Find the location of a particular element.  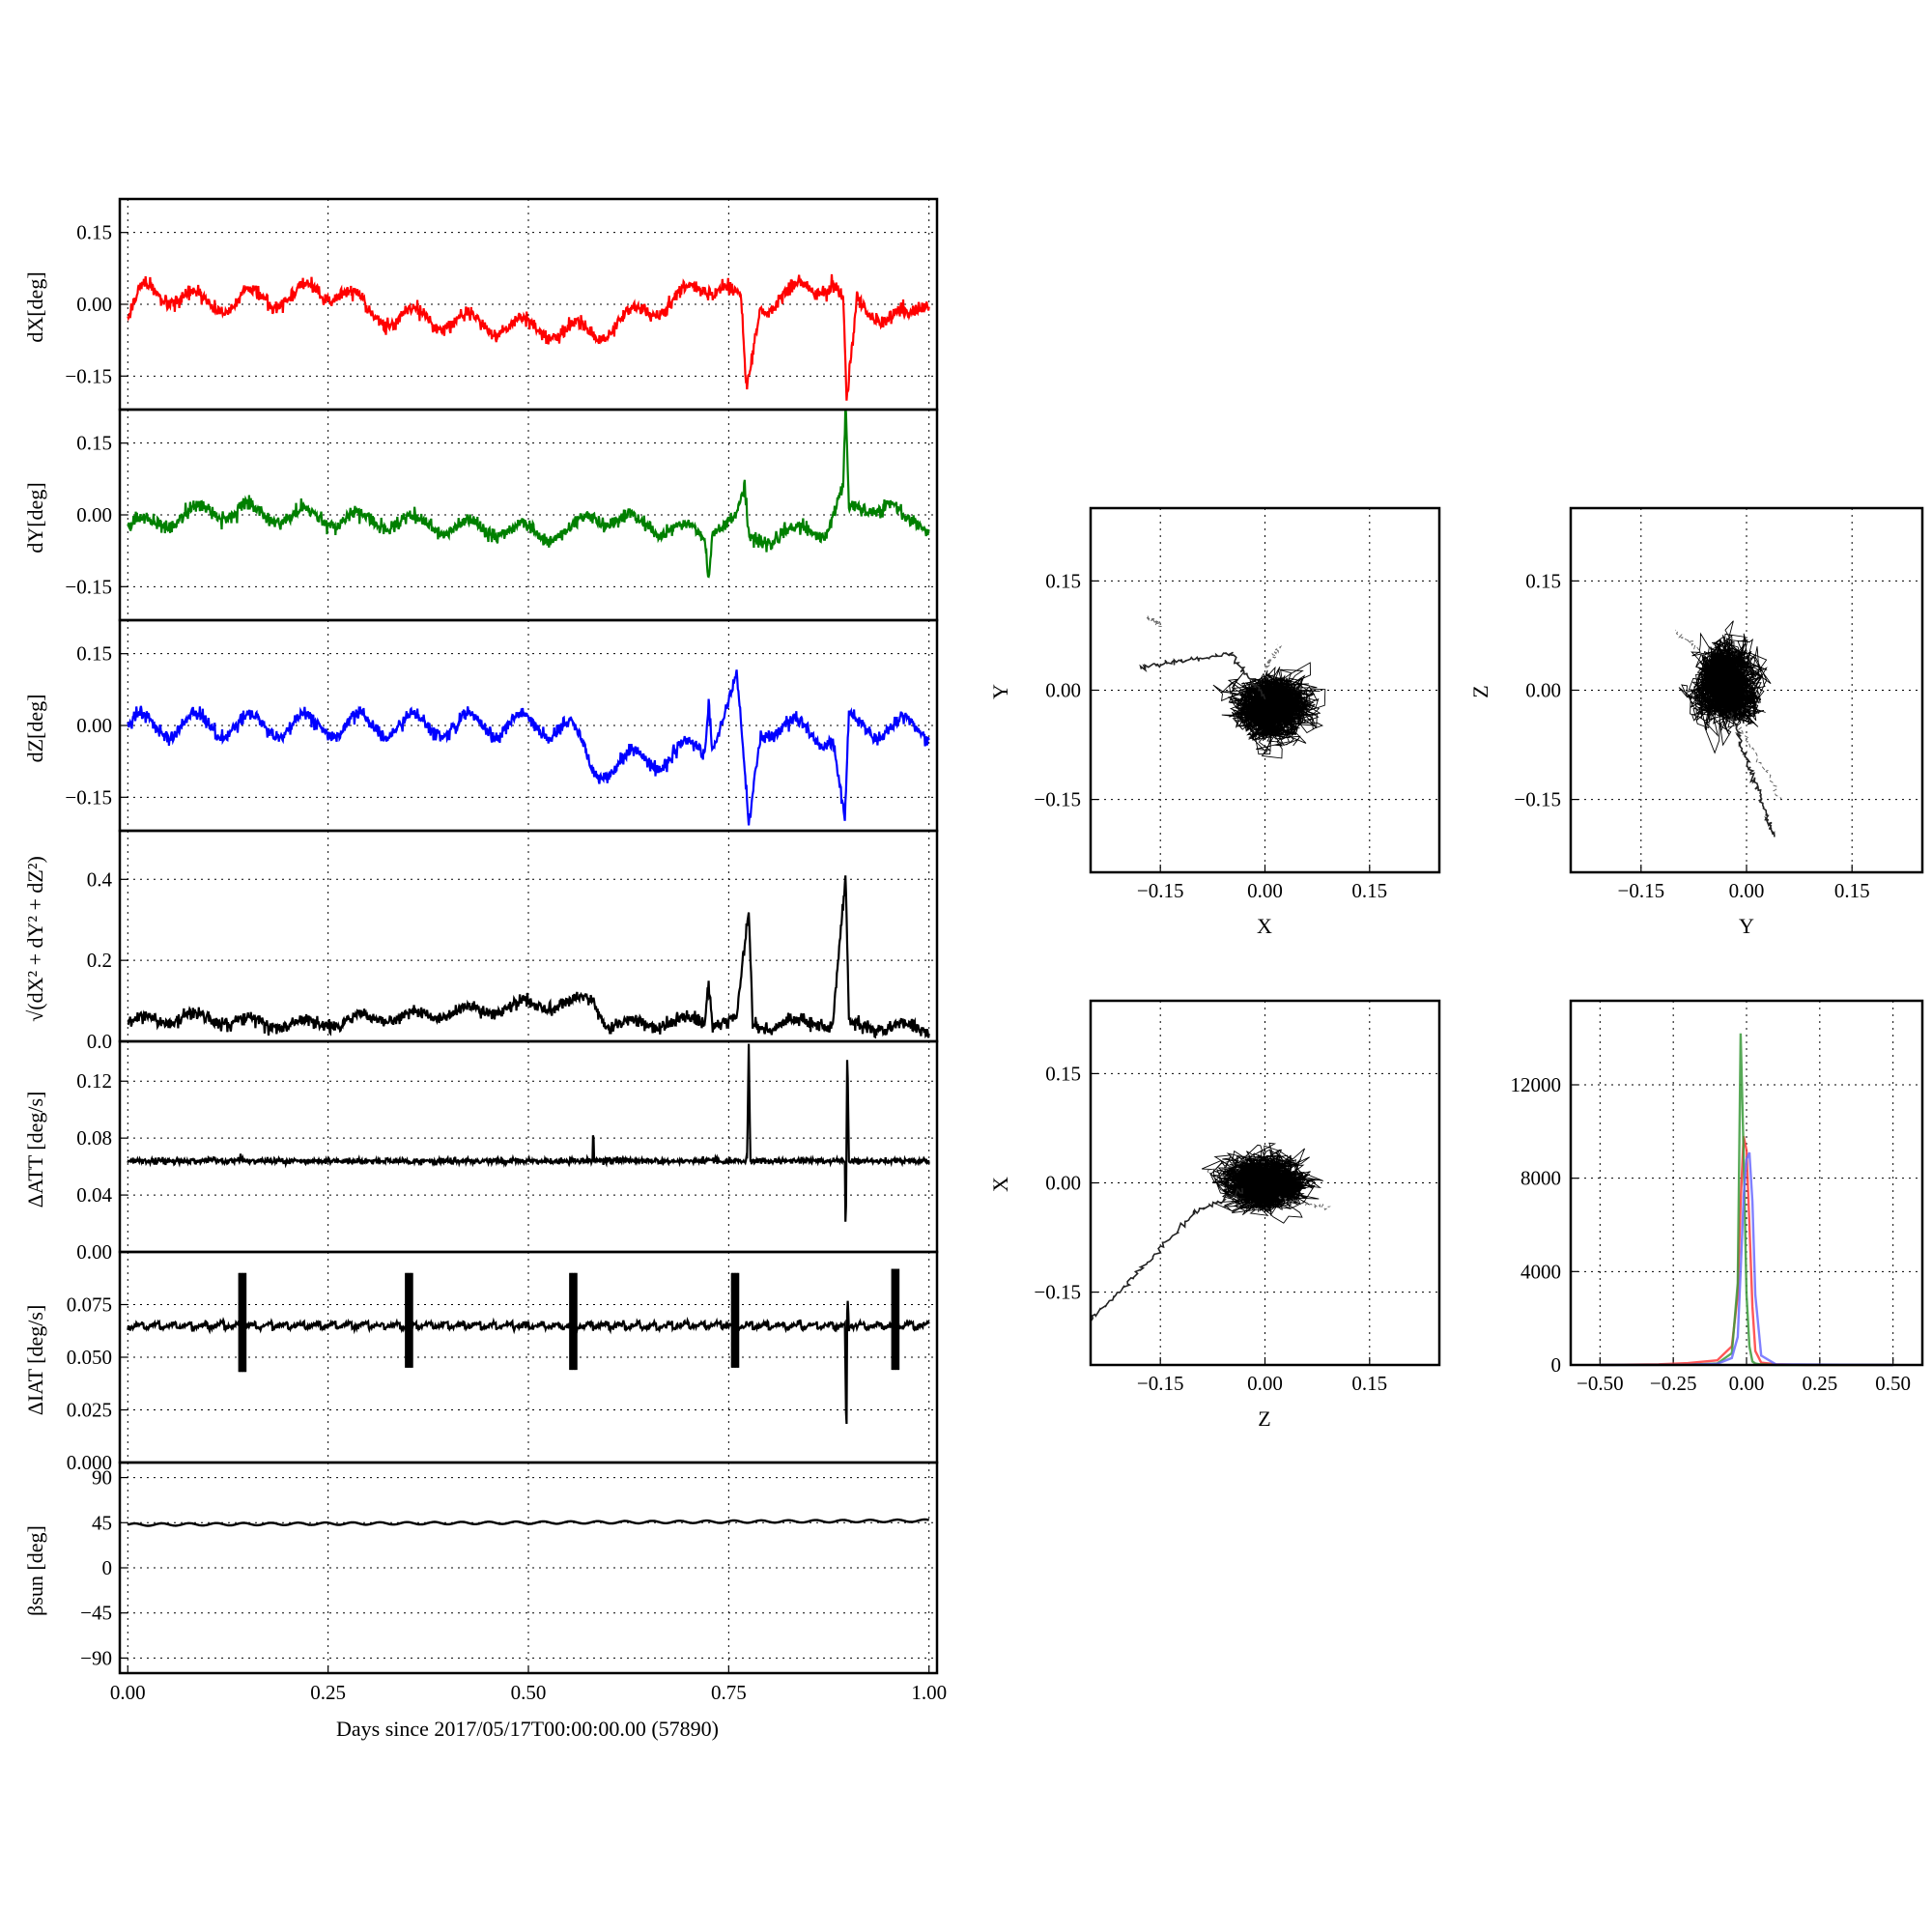

diat-ytick-label: 0.050 is located at coordinates (89, 1357).